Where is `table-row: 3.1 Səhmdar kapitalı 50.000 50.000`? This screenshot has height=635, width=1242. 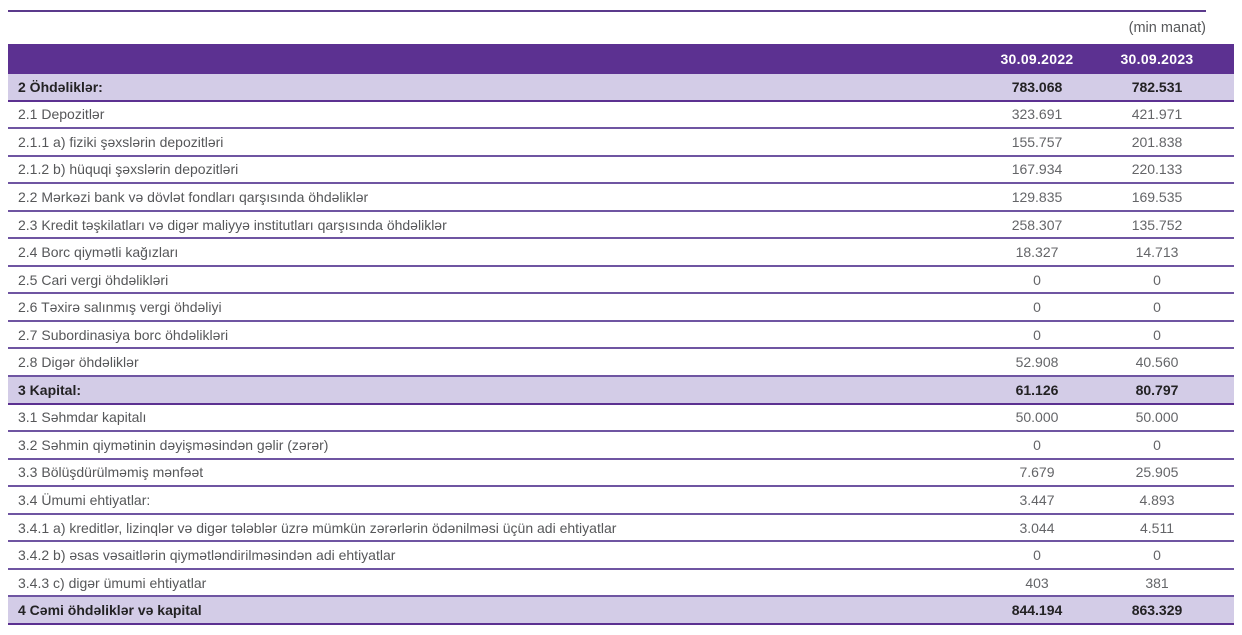
table-row: 3.1 Səhmdar kapitalı 50.000 50.000 is located at coordinates (621, 418).